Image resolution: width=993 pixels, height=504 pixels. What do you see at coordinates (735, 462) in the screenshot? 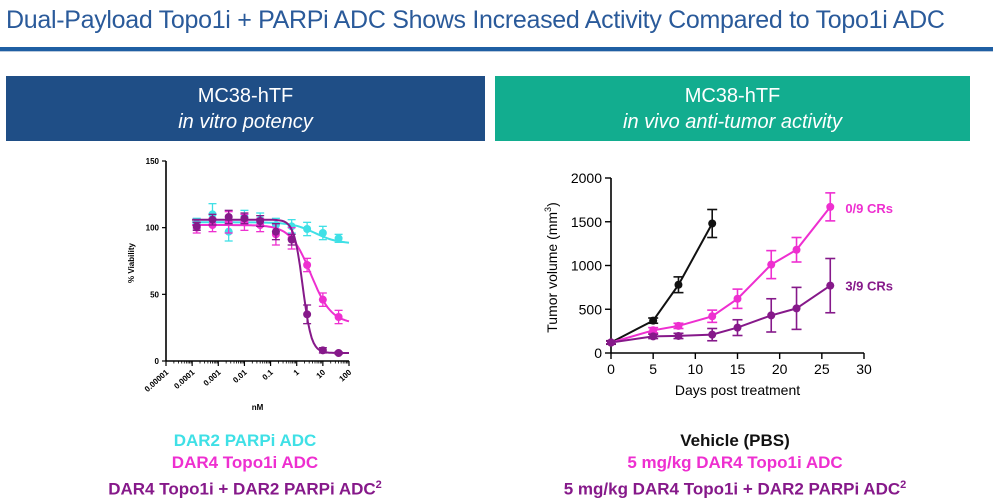
I see `legend-entry-topo1i: 5 mg/kg DAR4 Topo1i ADC` at bounding box center [735, 462].